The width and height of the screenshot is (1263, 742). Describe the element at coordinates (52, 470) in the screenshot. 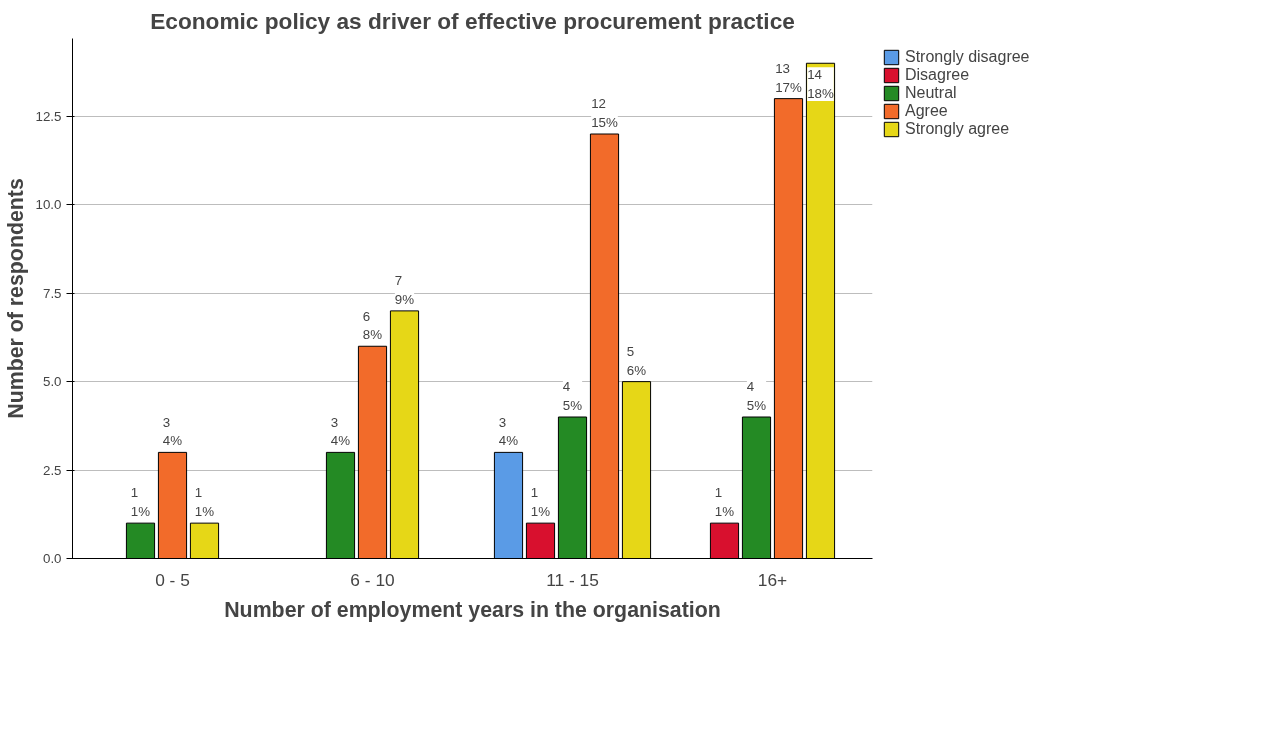

I see `y-tick-label: 2.5` at that location.